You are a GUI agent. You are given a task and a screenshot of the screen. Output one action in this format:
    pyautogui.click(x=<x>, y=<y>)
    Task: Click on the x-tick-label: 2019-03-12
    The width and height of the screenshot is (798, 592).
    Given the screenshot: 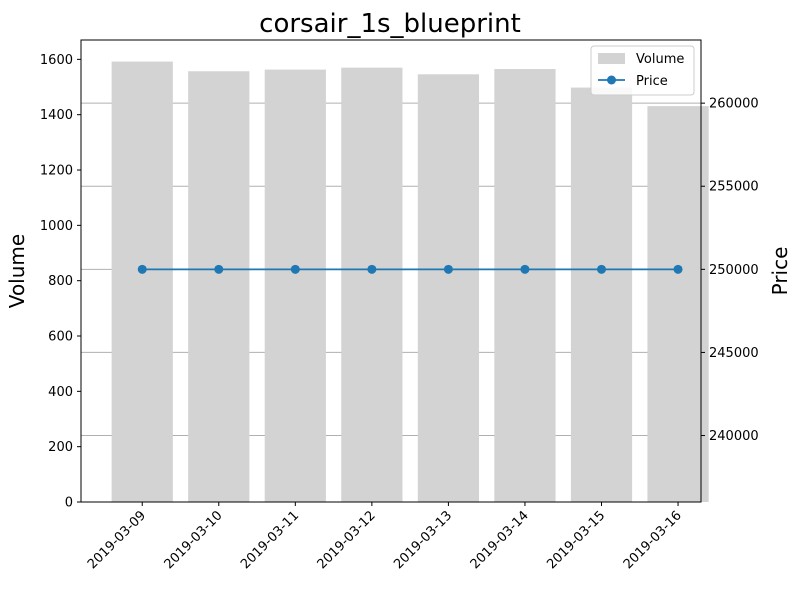 What is the action you would take?
    pyautogui.click(x=347, y=540)
    